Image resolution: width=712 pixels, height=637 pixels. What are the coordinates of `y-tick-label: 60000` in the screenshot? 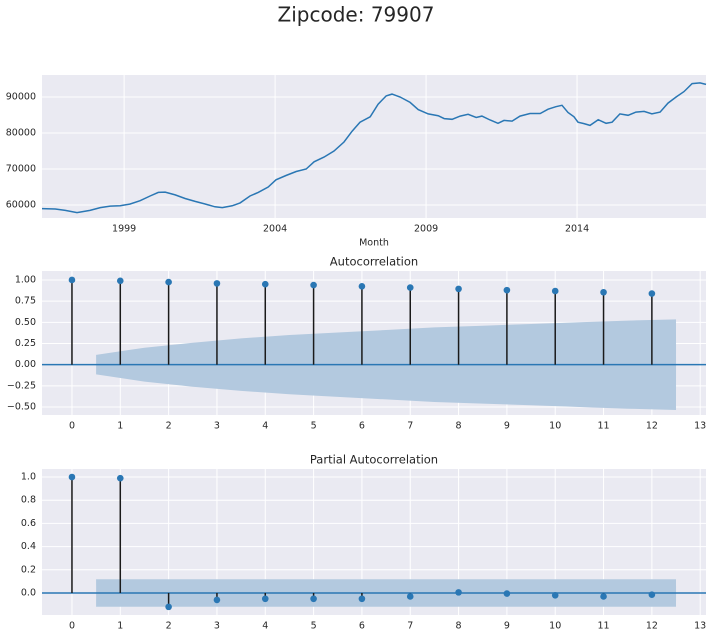 It's located at (21, 205).